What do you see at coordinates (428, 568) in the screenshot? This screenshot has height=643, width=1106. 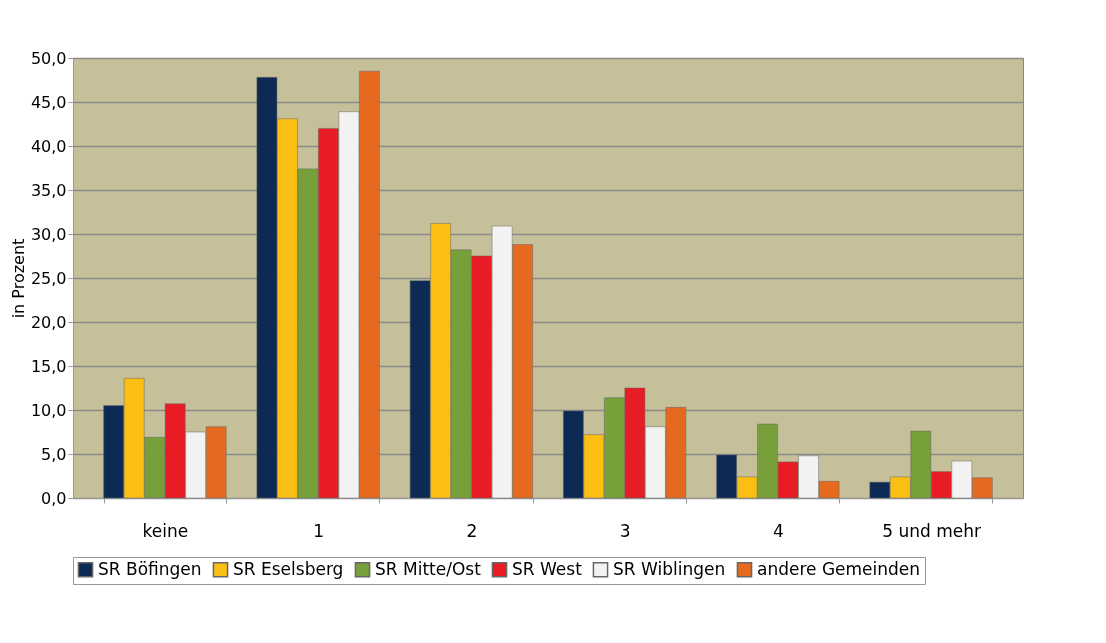 I see `legend-label: SR Mitte/Ost` at bounding box center [428, 568].